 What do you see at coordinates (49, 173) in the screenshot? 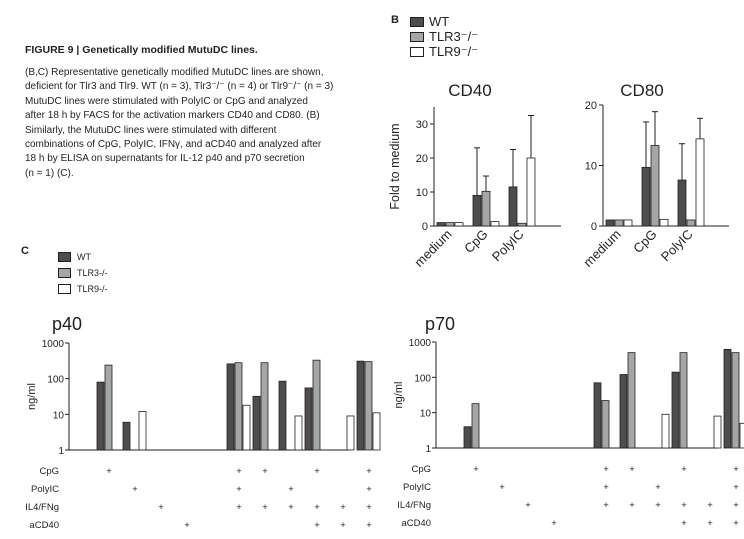
I see `caption-line: (n = 1) (C).` at bounding box center [49, 173].